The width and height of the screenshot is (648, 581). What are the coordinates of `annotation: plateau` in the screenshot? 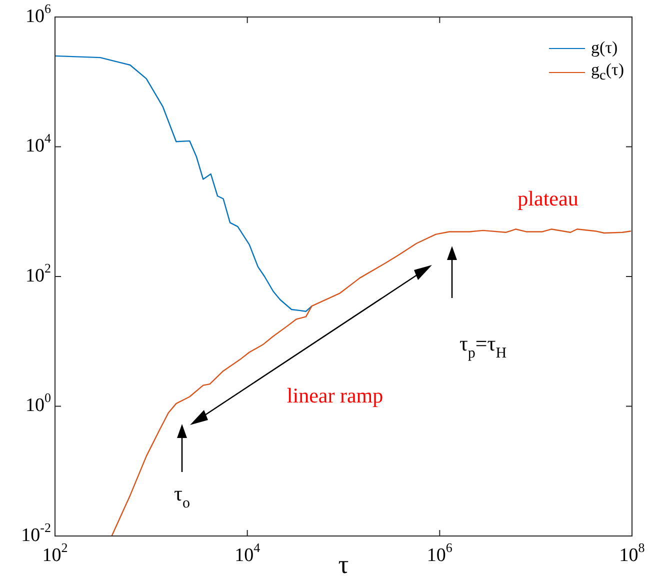 It's located at (548, 198).